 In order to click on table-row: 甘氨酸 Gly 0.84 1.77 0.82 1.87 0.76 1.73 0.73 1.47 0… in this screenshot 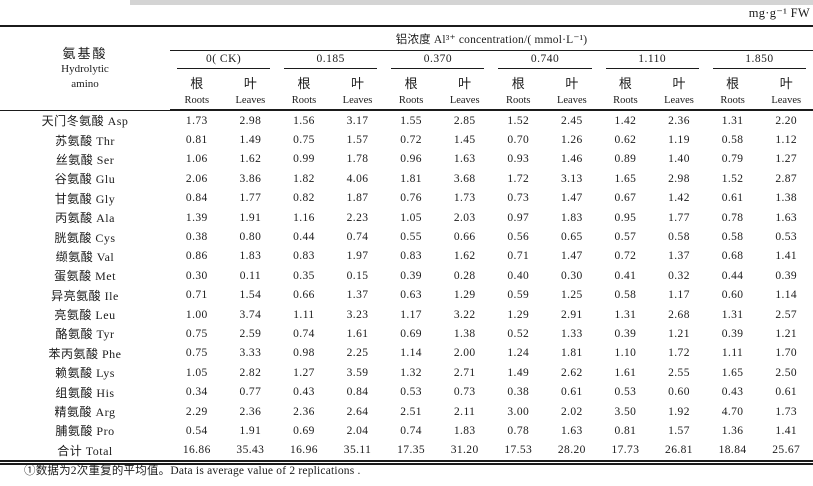, I will do `click(406, 198)`.